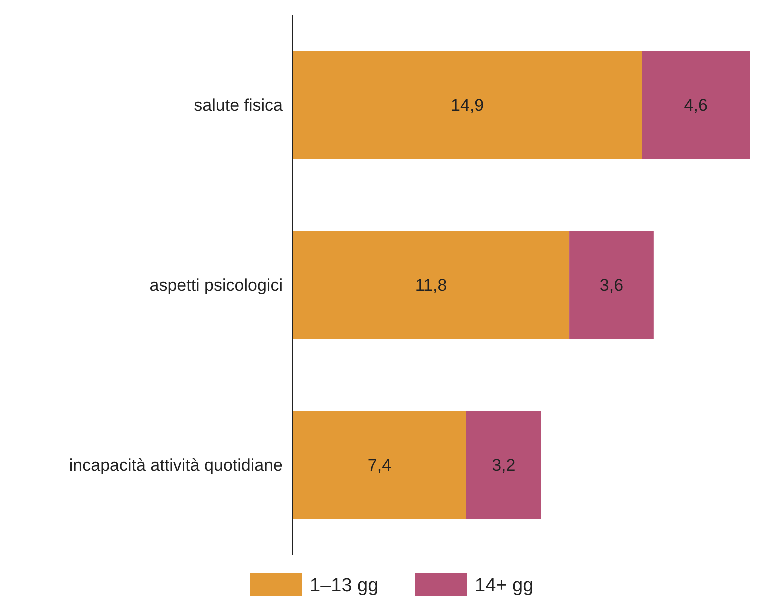 The height and width of the screenshot is (596, 759). I want to click on legend-label: 14+ gg, so click(504, 586).